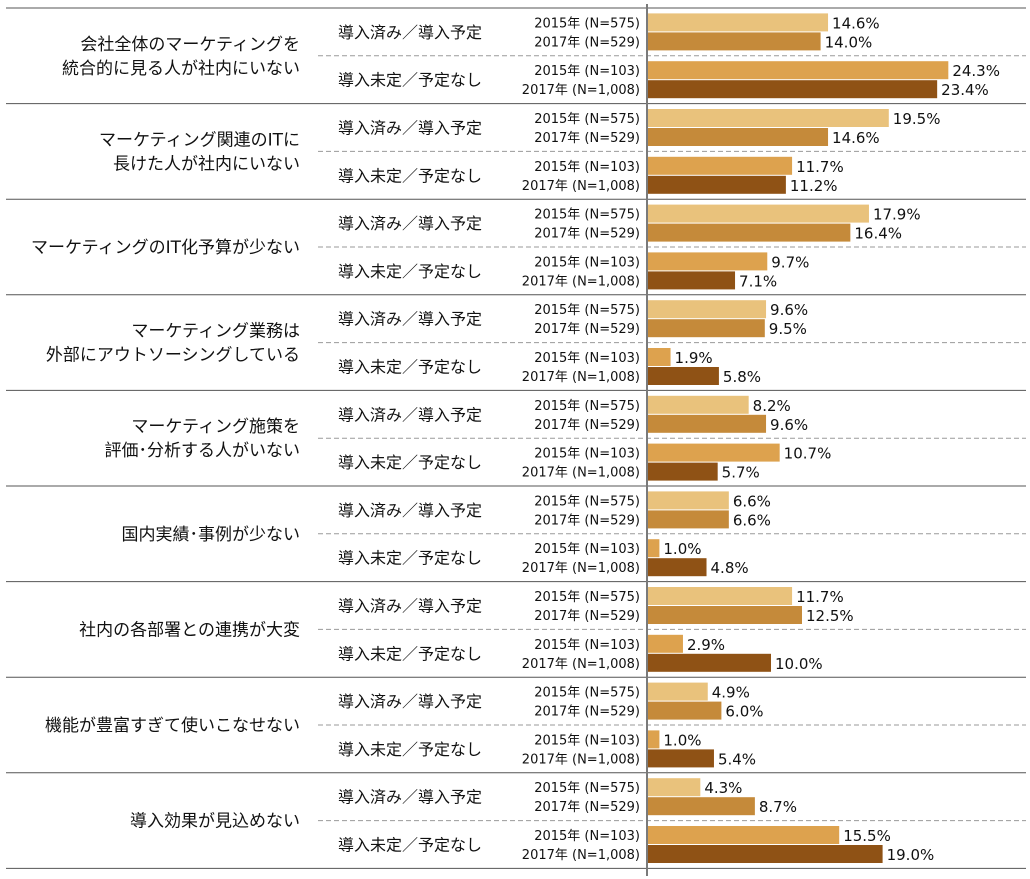 The width and height of the screenshot is (1030, 879). Describe the element at coordinates (742, 377) in the screenshot. I see `value-label: 5.8%` at that location.